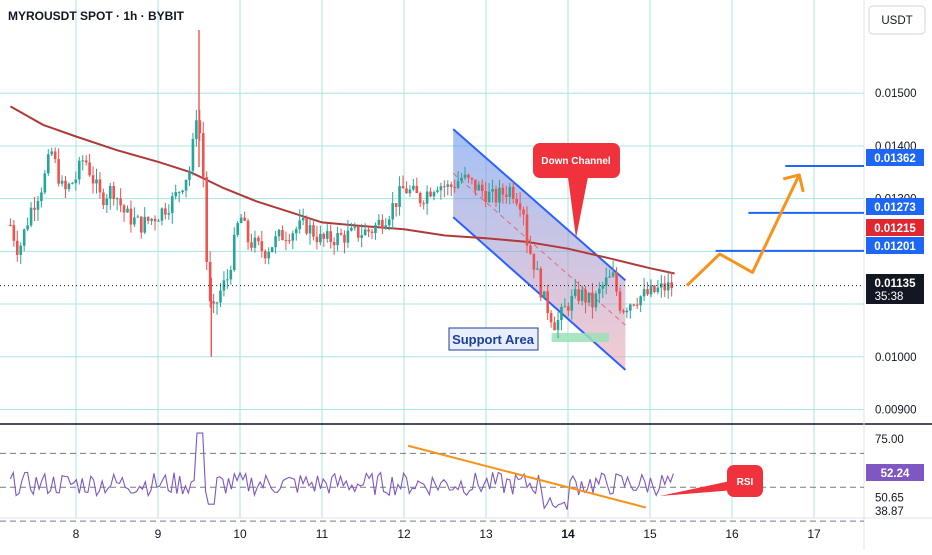 This screenshot has width=932, height=555. What do you see at coordinates (158, 534) in the screenshot?
I see `time-tick-label: 9` at bounding box center [158, 534].